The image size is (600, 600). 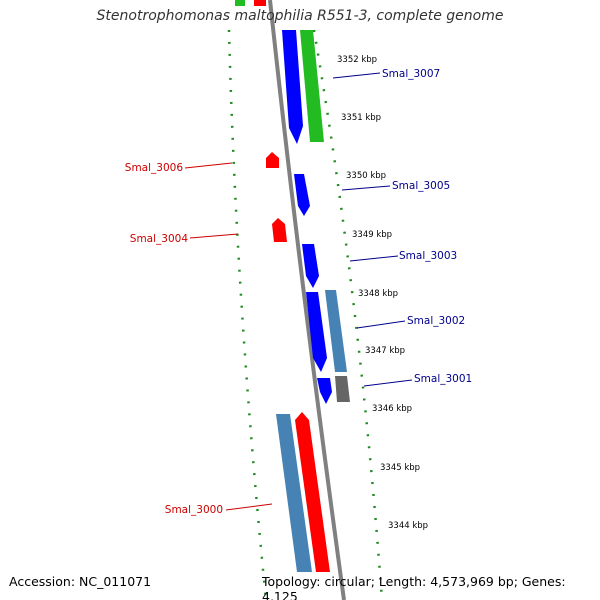 I want to click on gene-smal-3000-shape, so click(x=312, y=492).